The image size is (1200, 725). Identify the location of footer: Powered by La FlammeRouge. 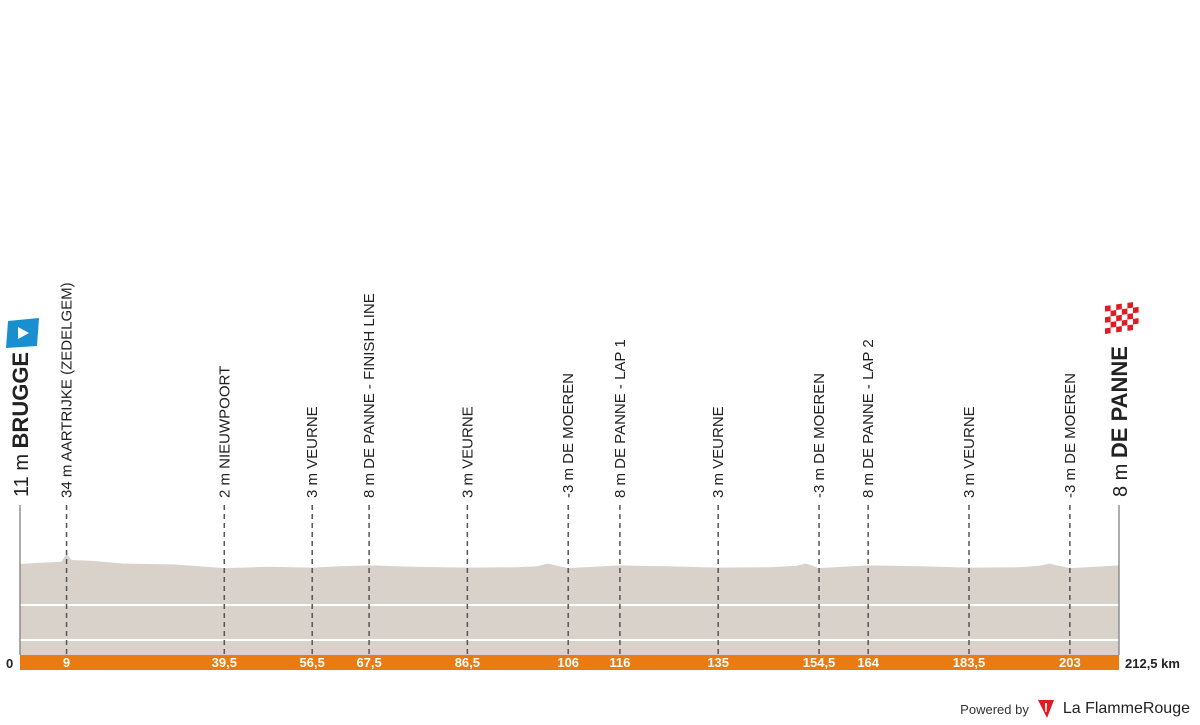
(1075, 709).